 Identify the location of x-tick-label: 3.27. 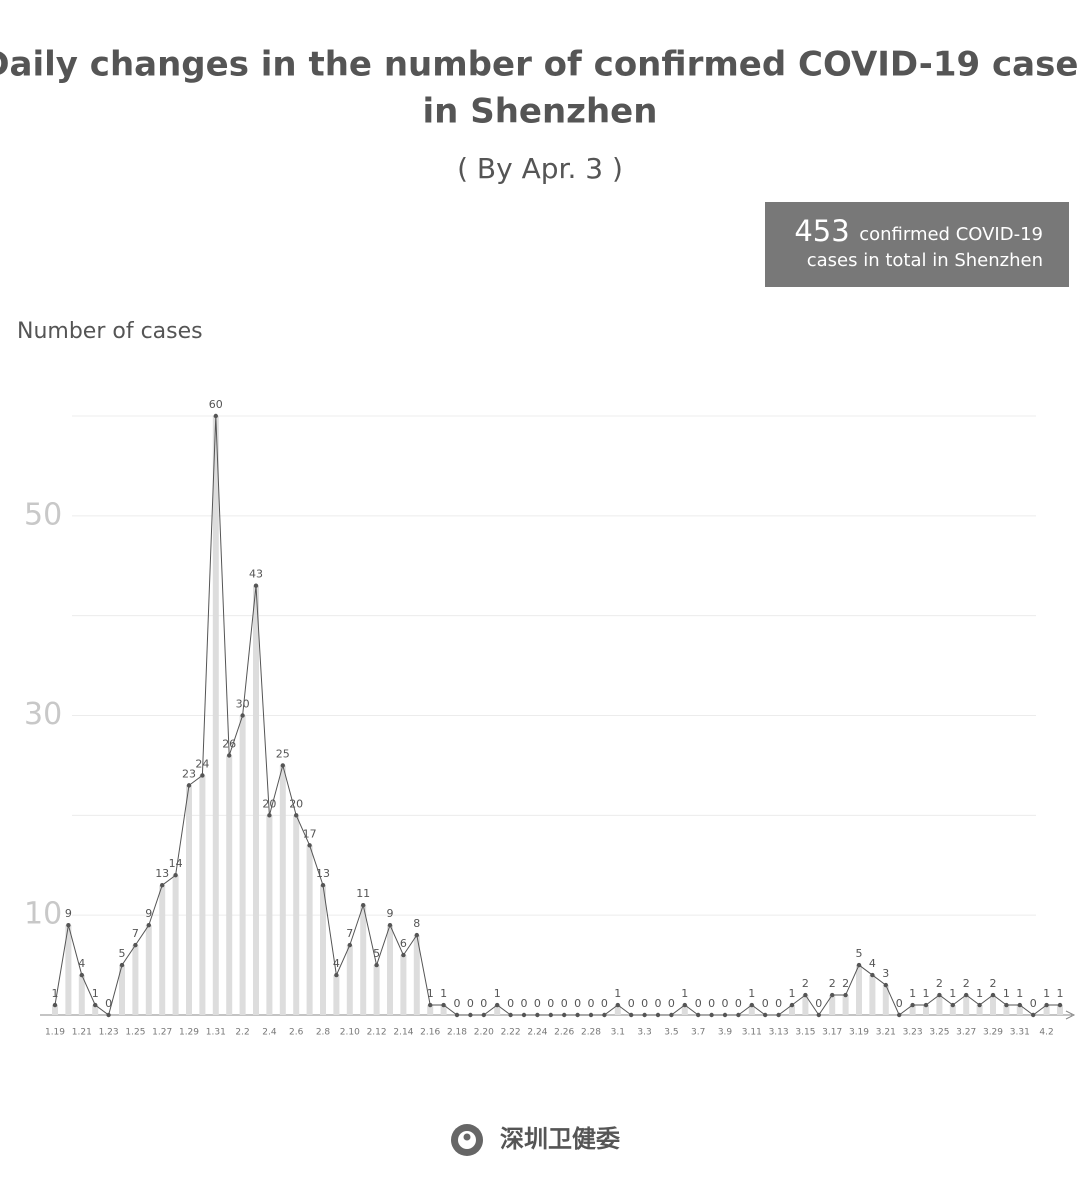
(966, 1033).